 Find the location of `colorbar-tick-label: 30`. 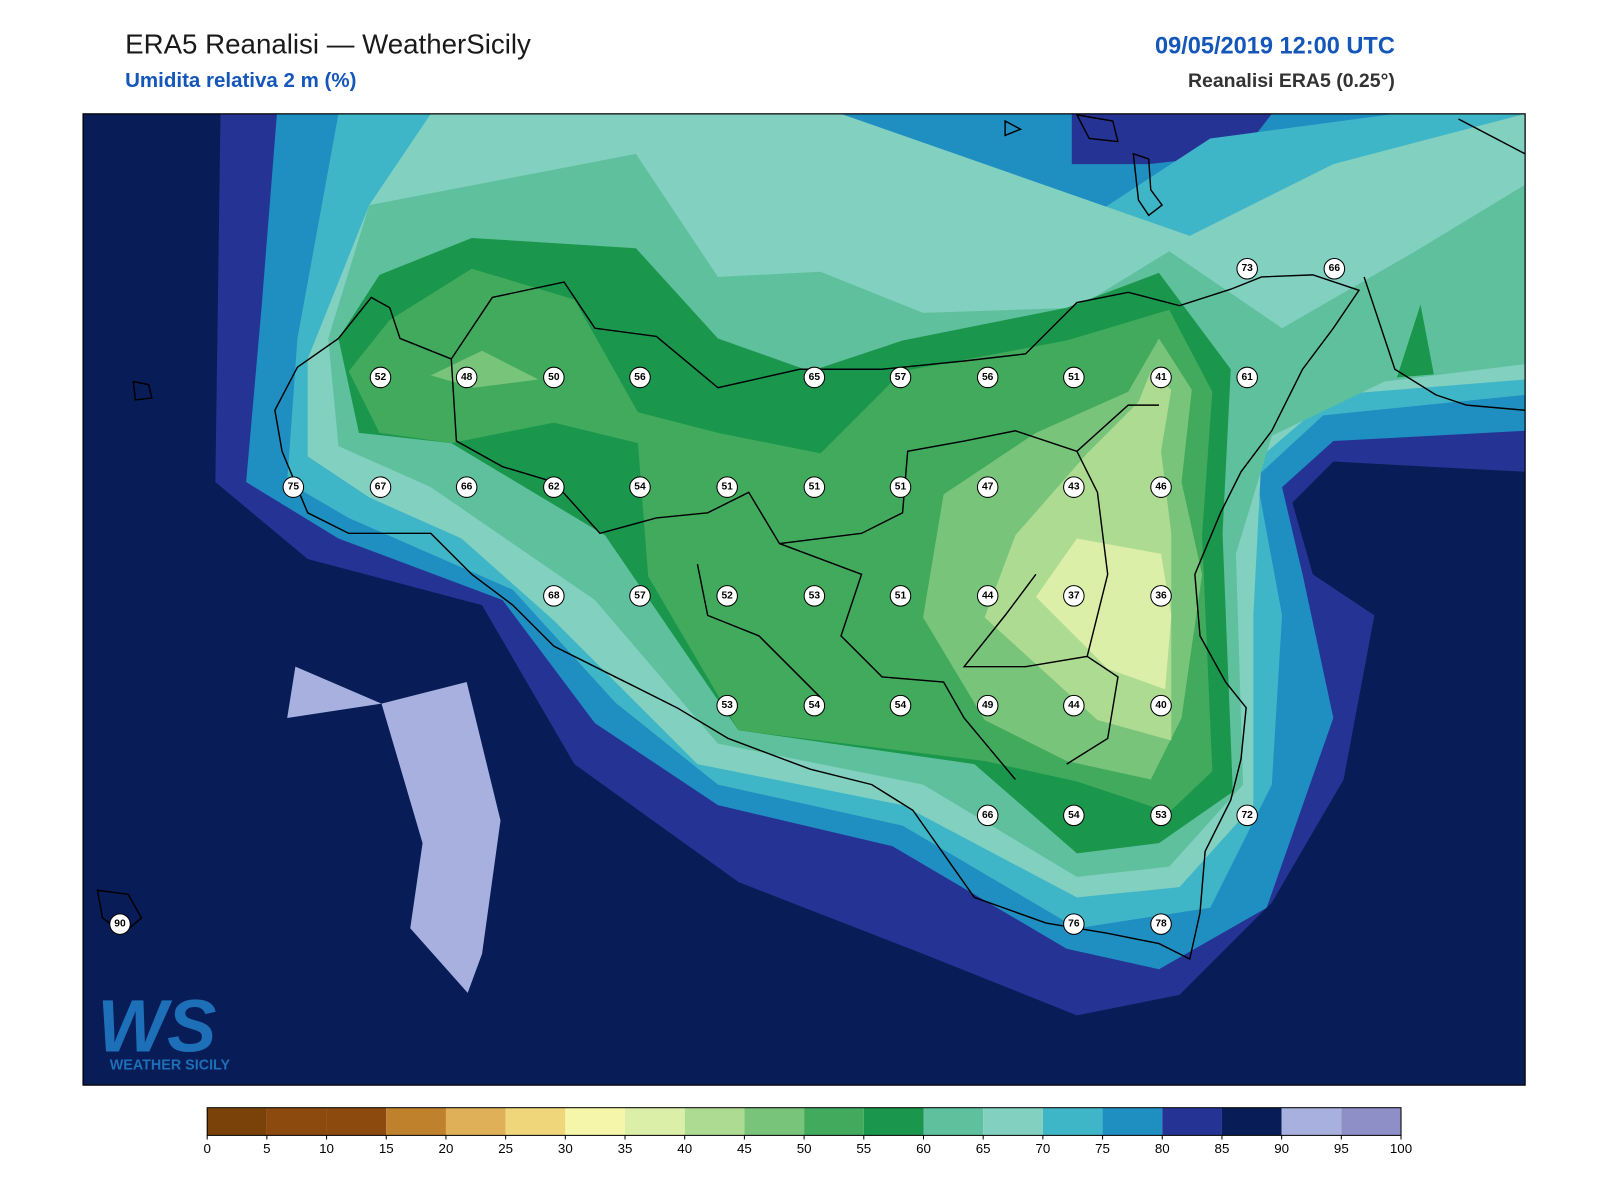

colorbar-tick-label: 30 is located at coordinates (565, 1148).